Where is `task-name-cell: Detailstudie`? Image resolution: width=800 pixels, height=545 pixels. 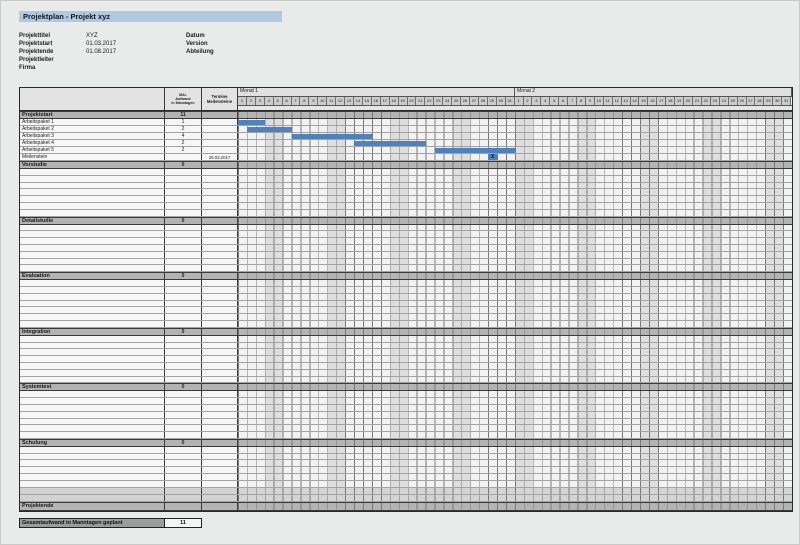
task-name-cell: Detailstudie is located at coordinates (92, 220).